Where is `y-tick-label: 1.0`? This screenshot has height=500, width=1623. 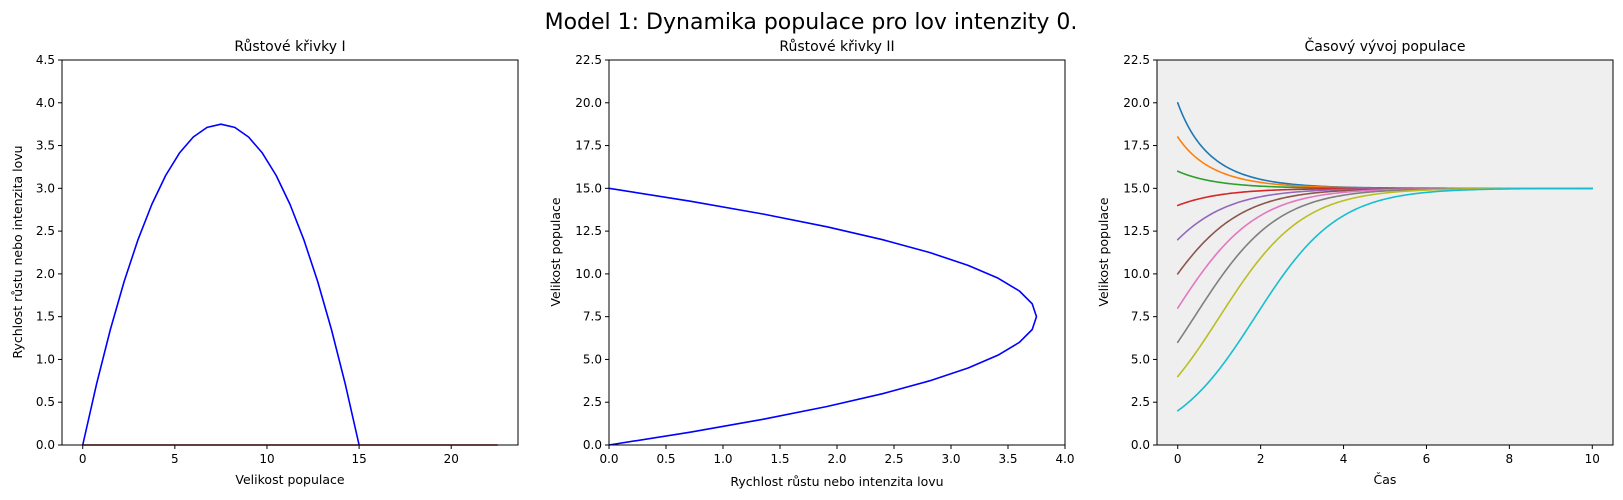 y-tick-label: 1.0 is located at coordinates (45, 359).